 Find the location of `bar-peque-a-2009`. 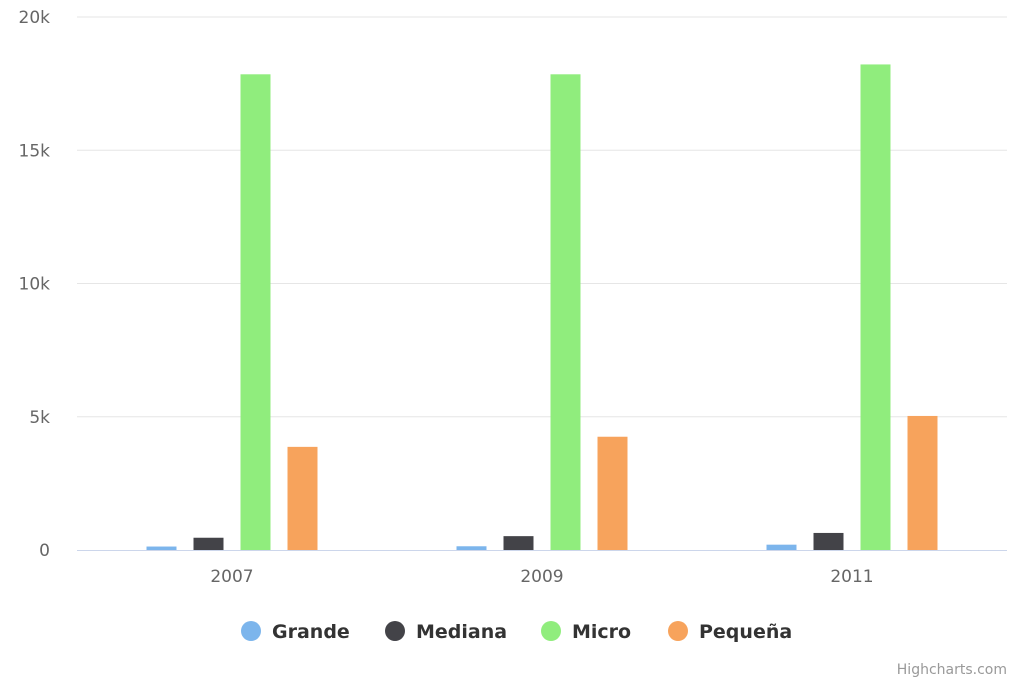

bar-peque-a-2009 is located at coordinates (612, 493).